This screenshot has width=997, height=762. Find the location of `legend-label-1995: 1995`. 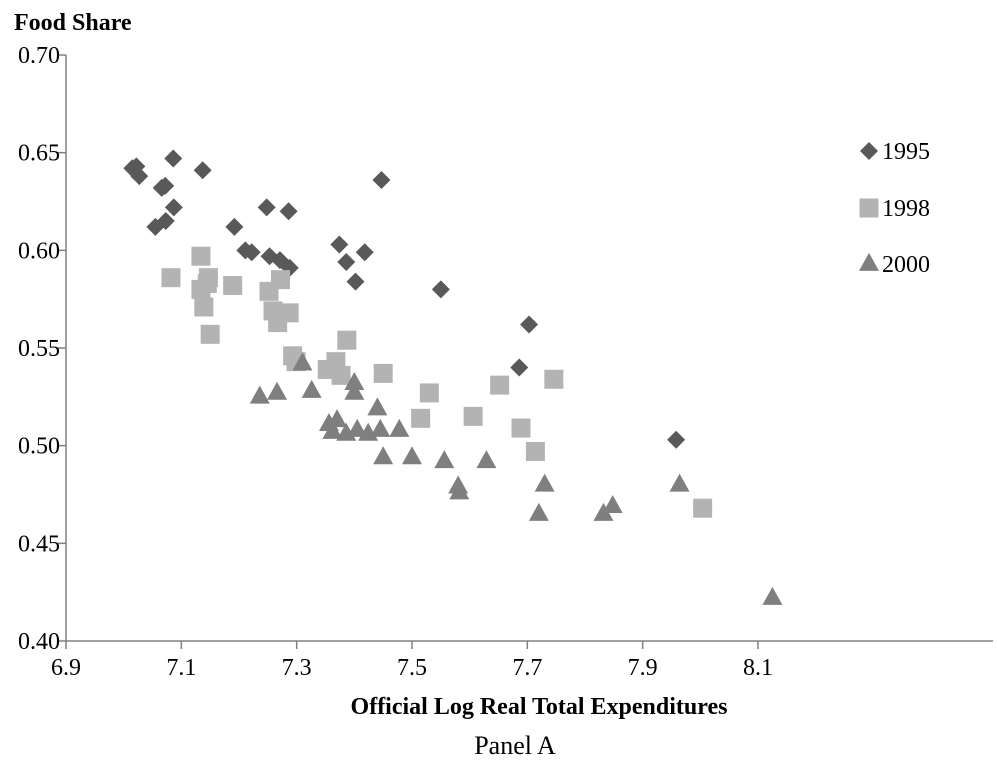

legend-label-1995: 1995 is located at coordinates (906, 152).